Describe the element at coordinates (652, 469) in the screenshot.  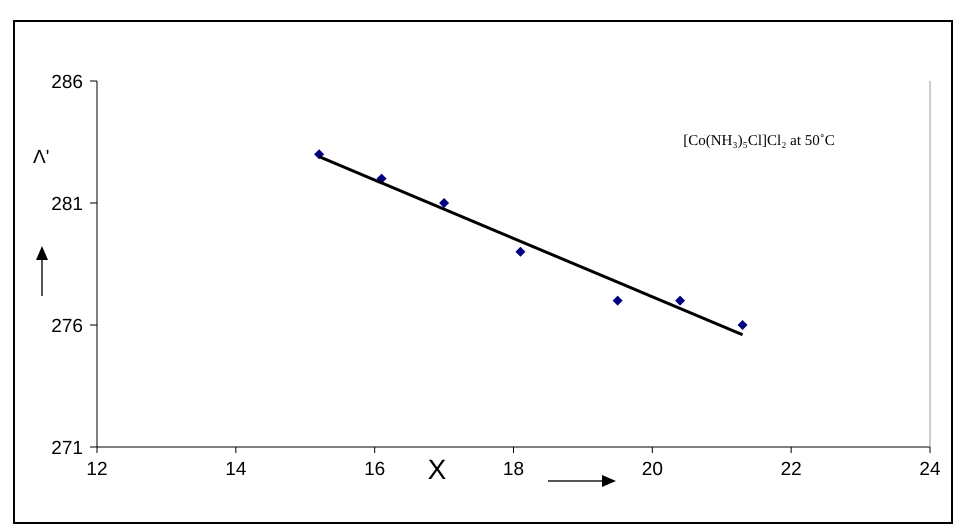
I see `x-tick-label: 20` at that location.